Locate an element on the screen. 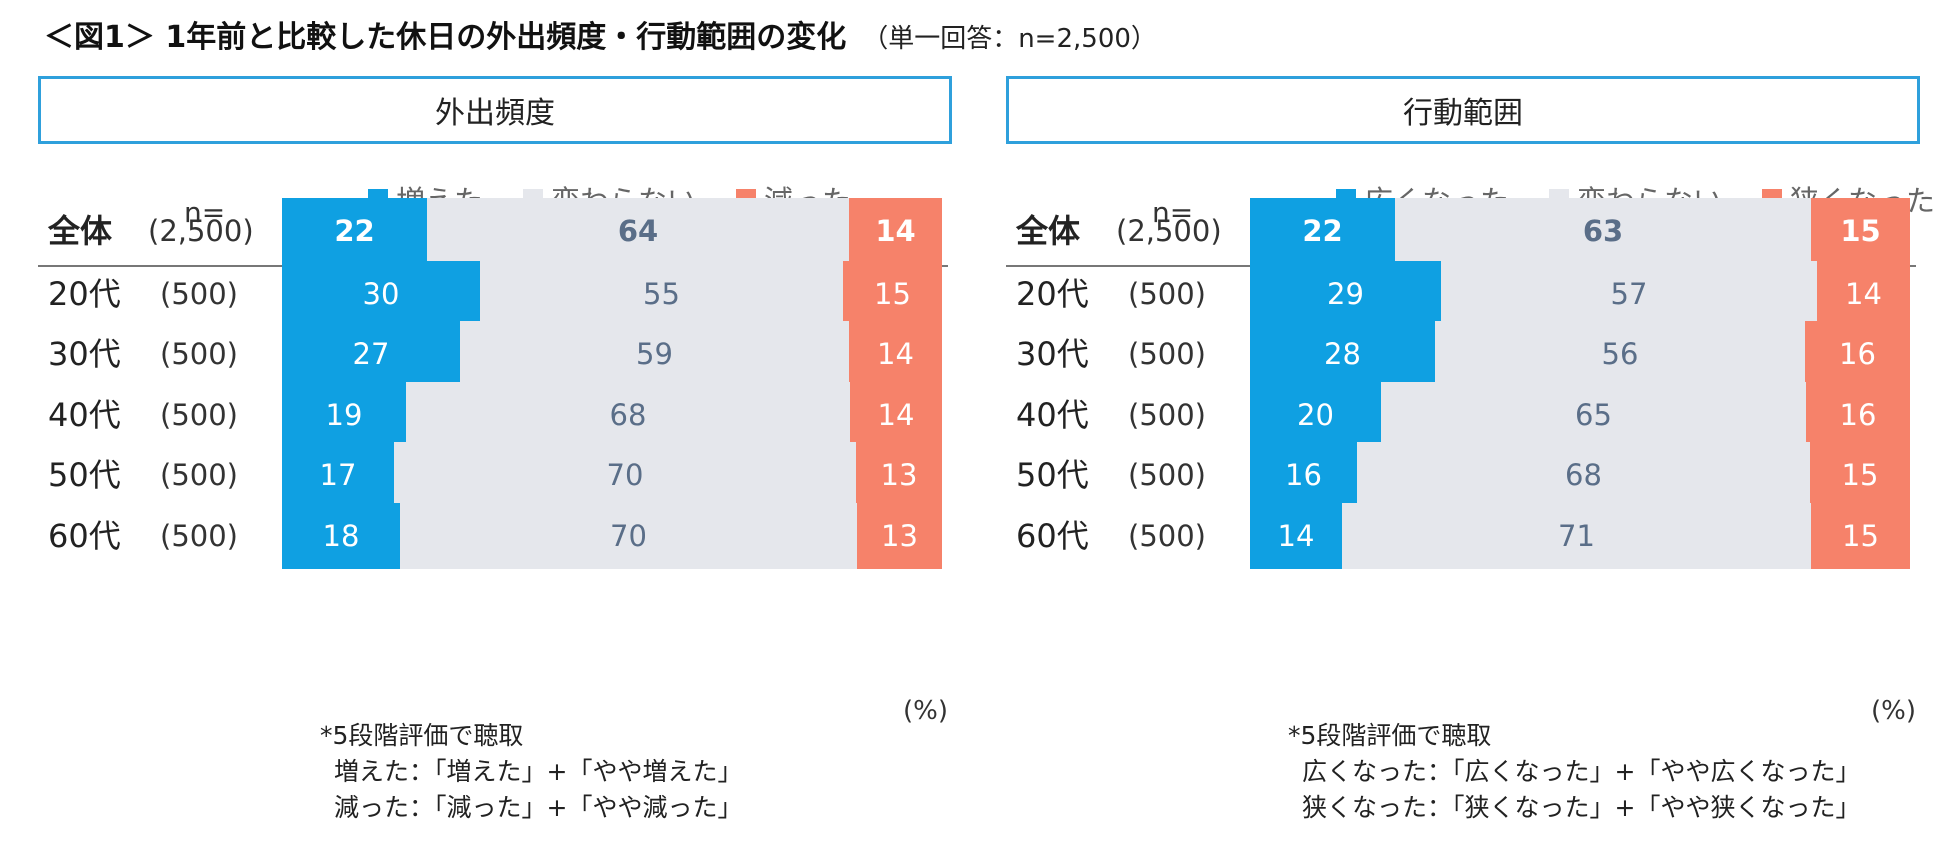 Image resolution: width=1950 pixels, height=844 pixels. stacked-bar: 17 70 13 is located at coordinates (612, 475).